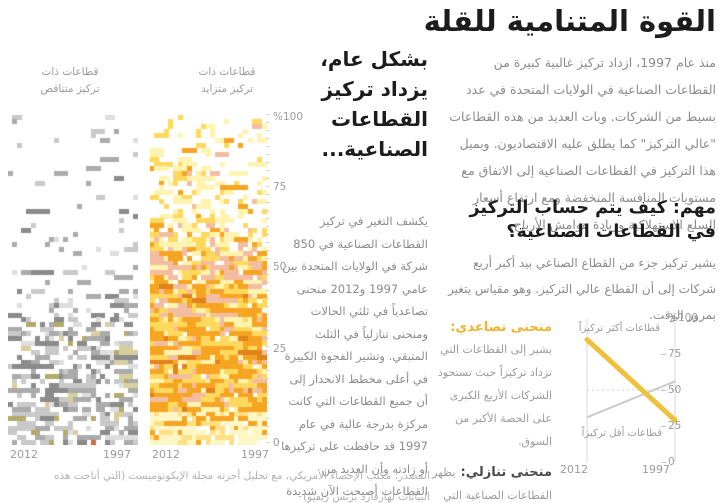 The image size is (719, 503). Describe the element at coordinates (506, 472) in the screenshot. I see `downward-curve-label: منحنى تنازلي:` at that location.